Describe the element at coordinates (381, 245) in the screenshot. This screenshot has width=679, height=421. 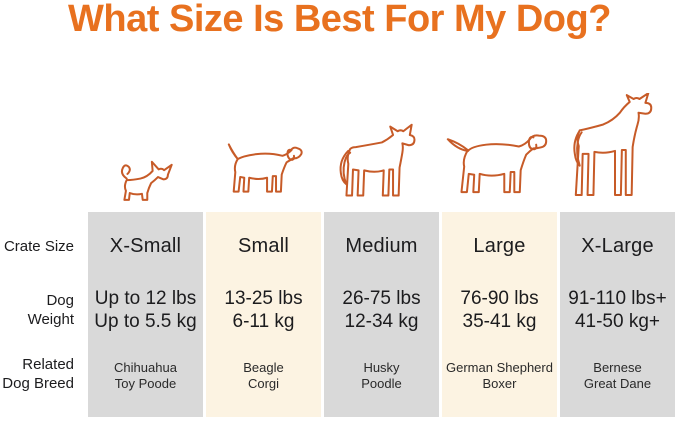
I see `crate-size-value: Medium` at that location.